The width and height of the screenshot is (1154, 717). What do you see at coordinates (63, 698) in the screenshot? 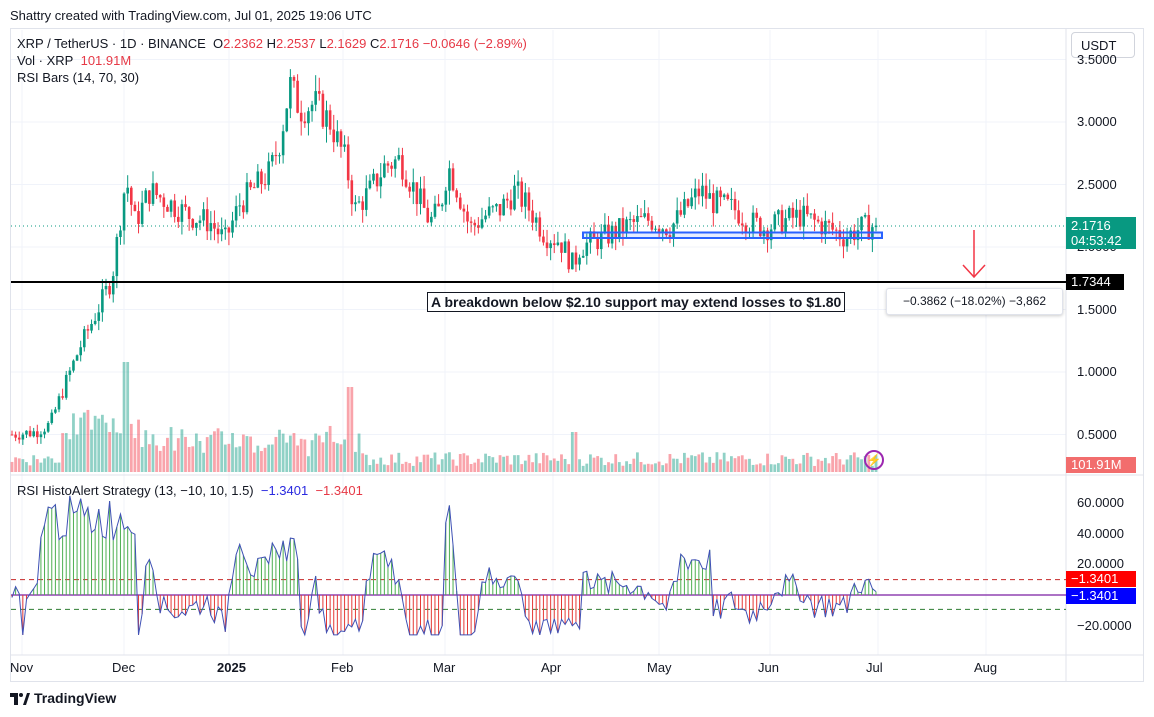
I see `tradingview-brand: TradingView` at bounding box center [63, 698].